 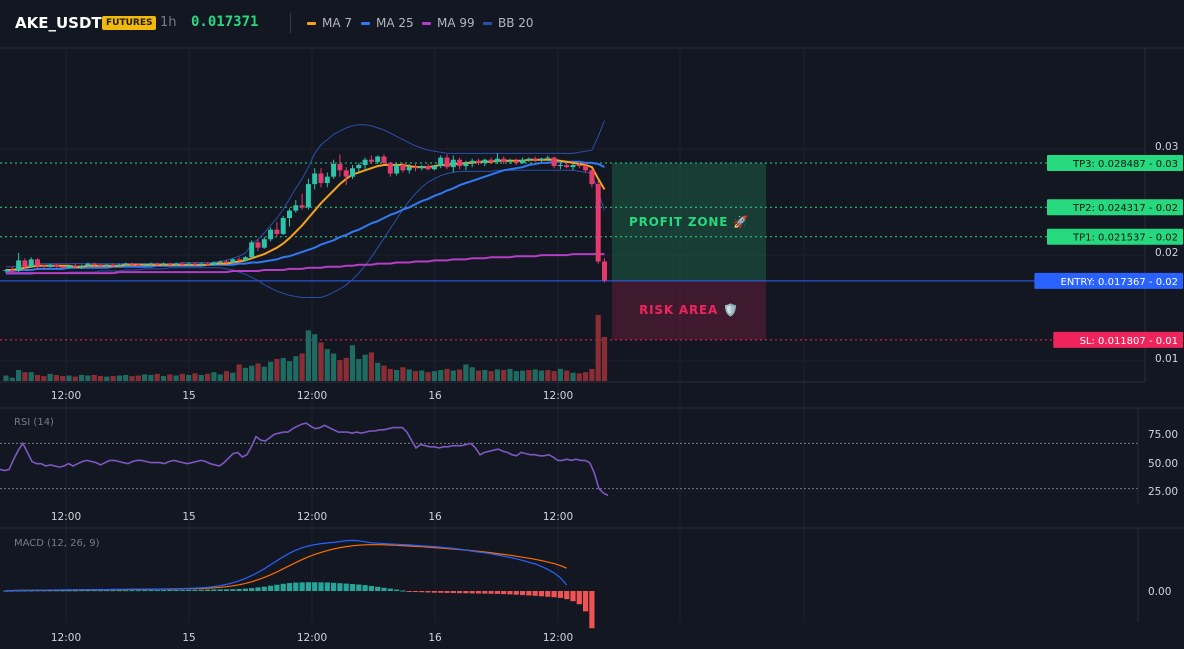 What do you see at coordinates (387, 23) in the screenshot?
I see `legend-ma25: MA 25` at bounding box center [387, 23].